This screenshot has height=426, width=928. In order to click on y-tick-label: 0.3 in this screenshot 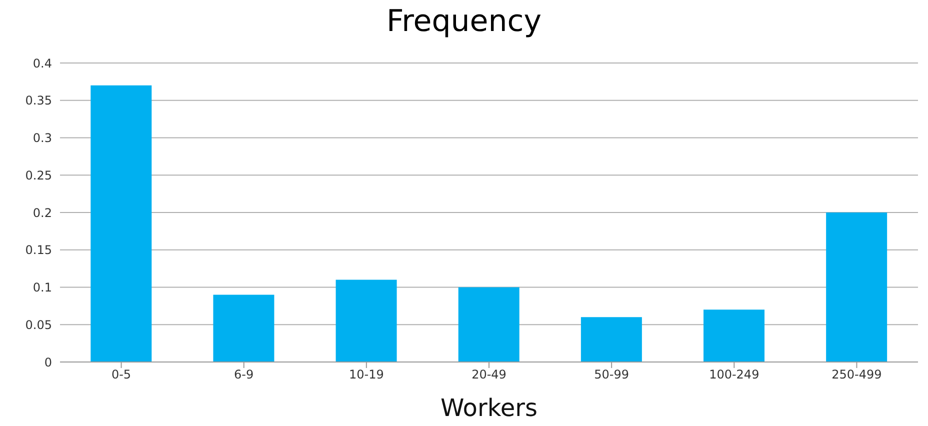, I will do `click(42, 138)`.